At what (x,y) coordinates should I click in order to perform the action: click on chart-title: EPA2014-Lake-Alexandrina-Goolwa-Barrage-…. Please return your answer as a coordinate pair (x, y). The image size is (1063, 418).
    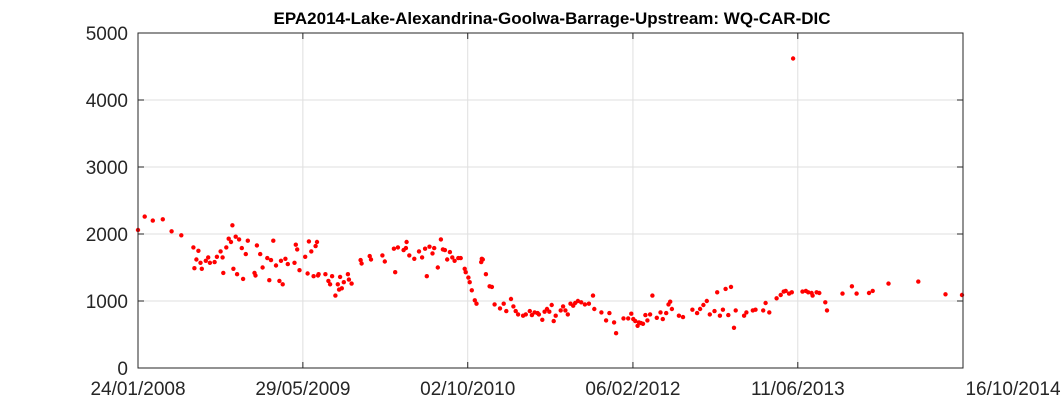
    Looking at the image, I should click on (551, 18).